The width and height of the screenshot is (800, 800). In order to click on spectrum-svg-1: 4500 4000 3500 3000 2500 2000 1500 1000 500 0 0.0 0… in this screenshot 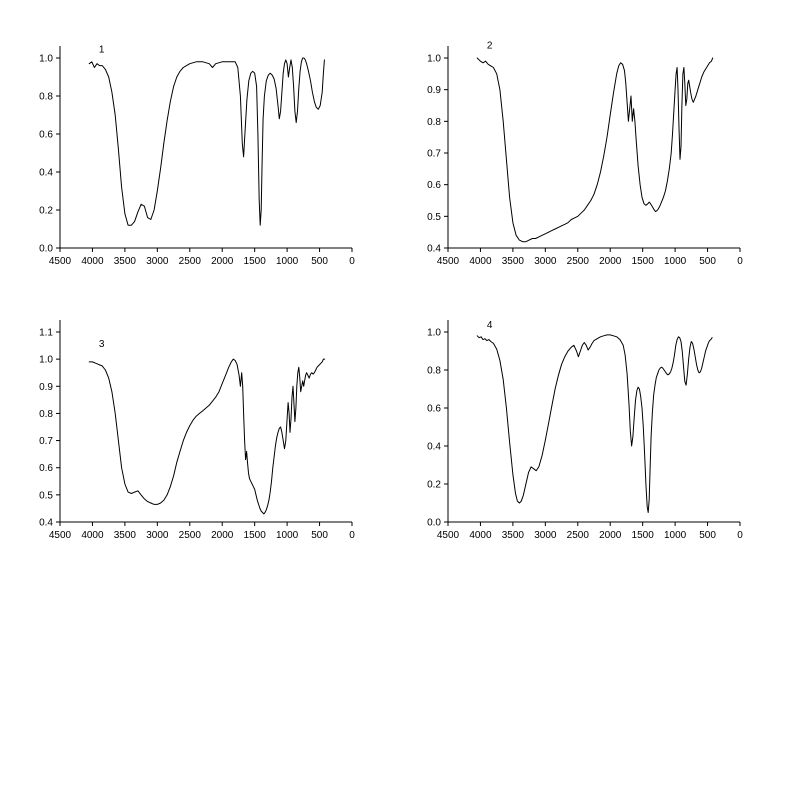, I will do `click(197, 155)`.